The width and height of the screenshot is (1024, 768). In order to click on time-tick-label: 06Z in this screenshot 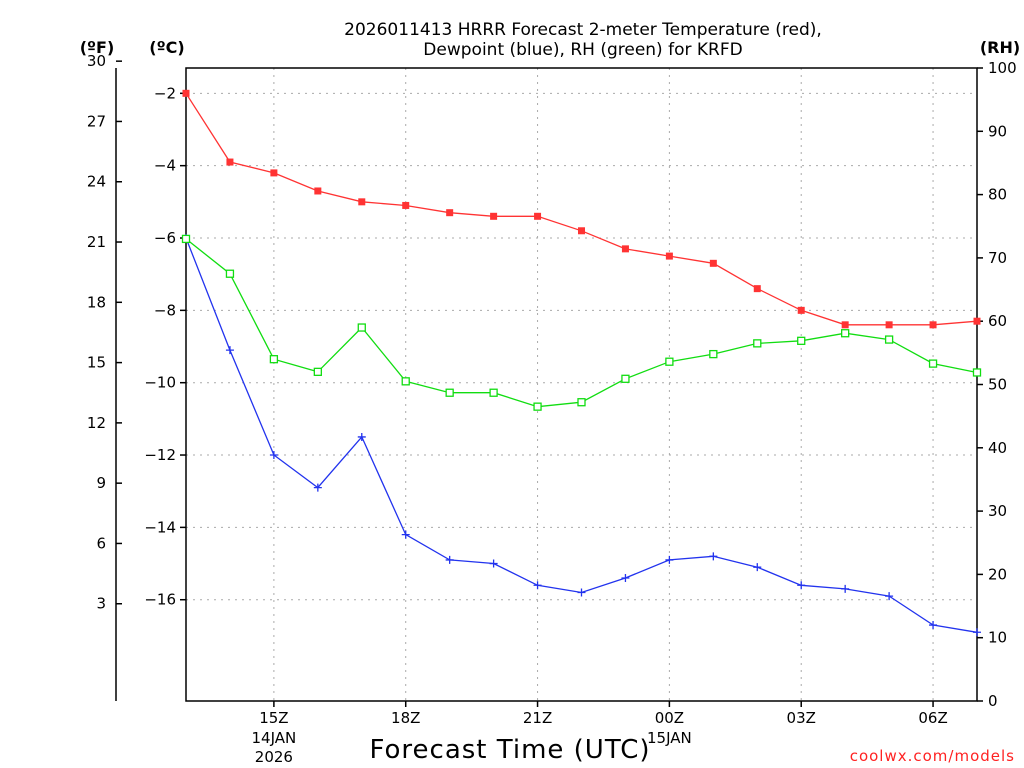, I will do `click(932, 718)`.